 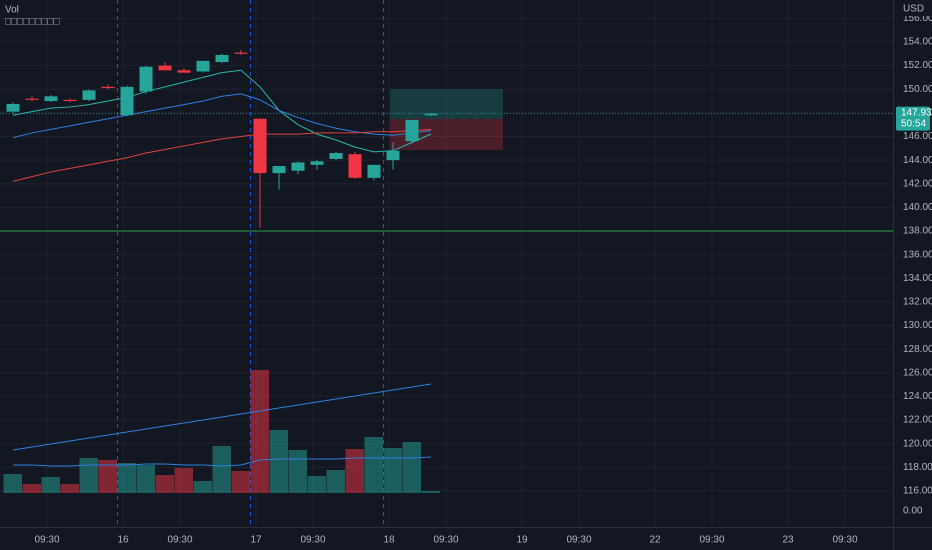 I want to click on y-tick-label: 144.00, so click(x=917, y=160).